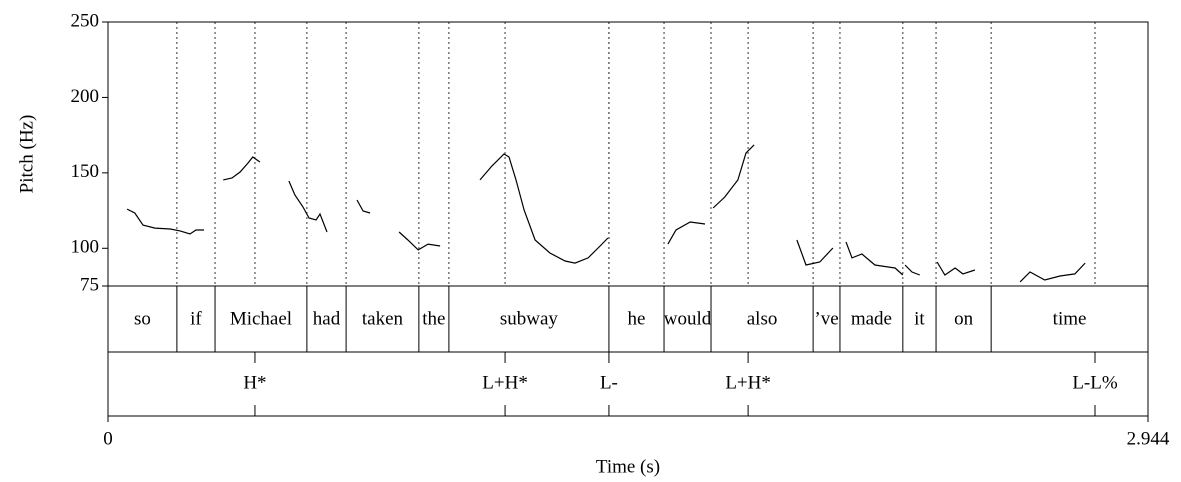 The width and height of the screenshot is (1181, 482). What do you see at coordinates (826, 318) in the screenshot?
I see `word-label: ’ve` at bounding box center [826, 318].